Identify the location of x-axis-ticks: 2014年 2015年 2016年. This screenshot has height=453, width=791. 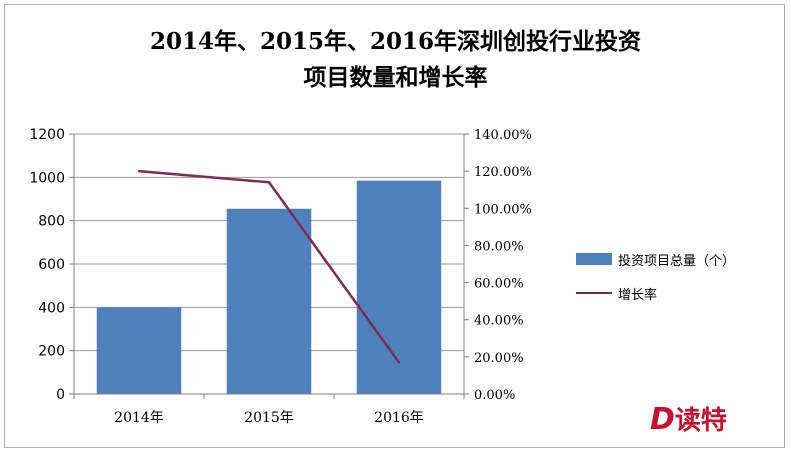
(269, 410).